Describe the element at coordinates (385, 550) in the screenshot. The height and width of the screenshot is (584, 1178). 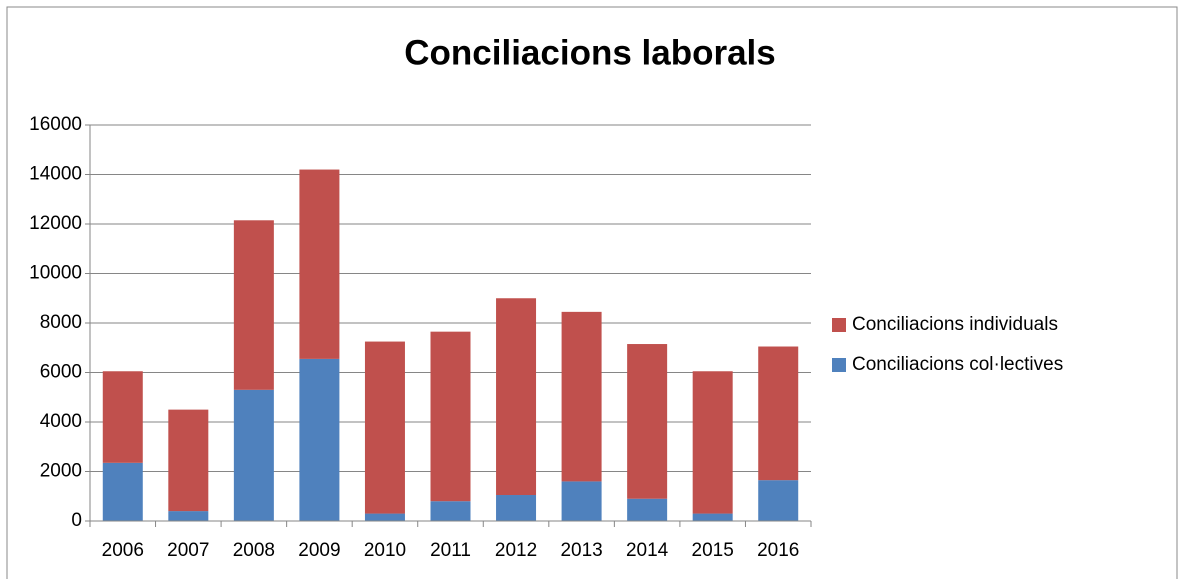
I see `x-tick-label: 2010` at that location.